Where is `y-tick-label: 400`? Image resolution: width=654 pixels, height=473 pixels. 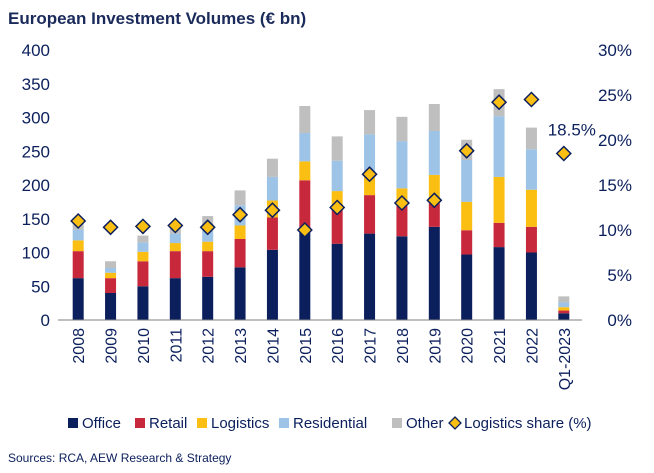
y-tick-label: 400 is located at coordinates (36, 50).